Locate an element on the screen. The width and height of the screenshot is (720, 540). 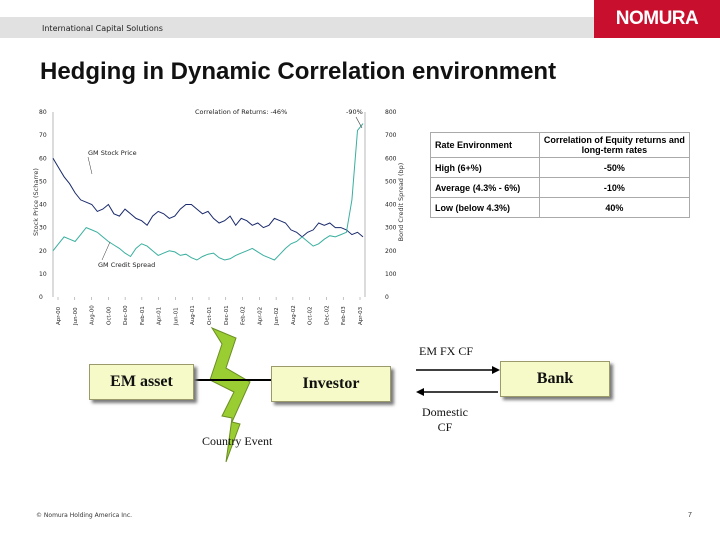
rate-env-cell: High (6+%) is located at coordinates (485, 167).